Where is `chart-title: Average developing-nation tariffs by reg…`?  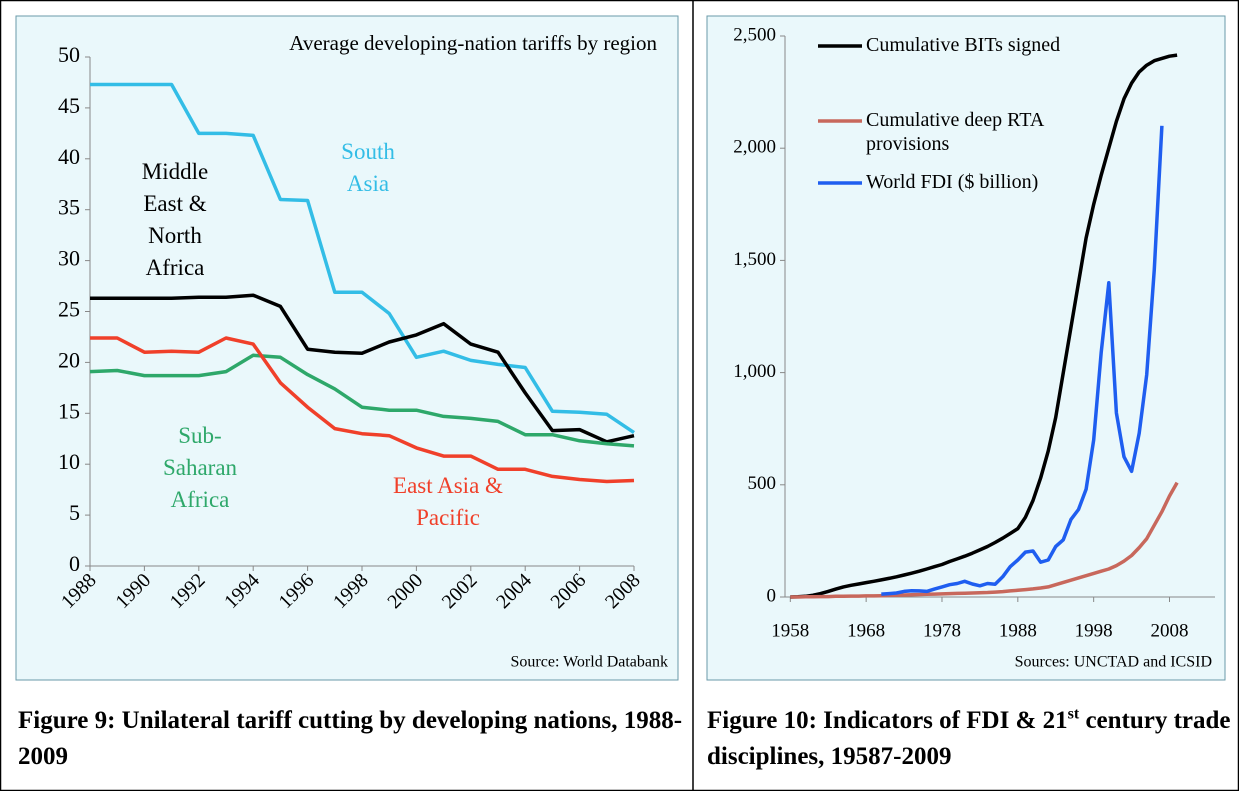 chart-title: Average developing-nation tariffs by reg… is located at coordinates (473, 43).